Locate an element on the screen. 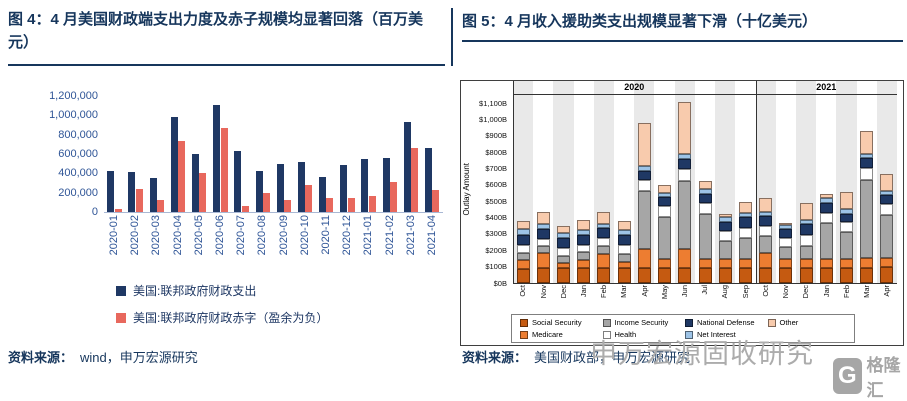 The width and height of the screenshot is (907, 401). y-axis-tick-label: $700B is located at coordinates (496, 169).